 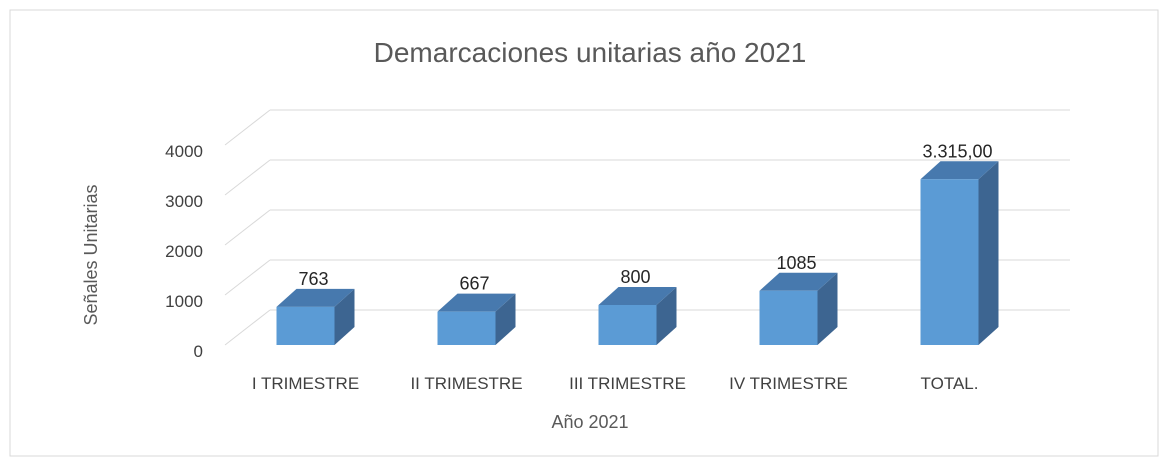 I want to click on chart-title: Demarcaciones unitarias año 2021, so click(x=590, y=52).